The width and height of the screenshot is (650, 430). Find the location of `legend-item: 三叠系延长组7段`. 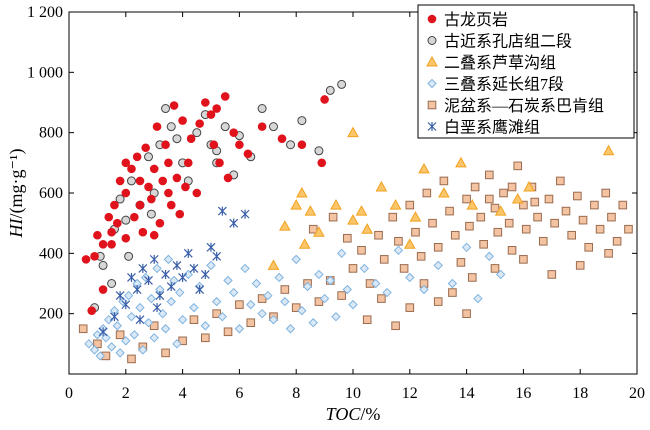

legend-item: 三叠系延长组7段 is located at coordinates (495, 85).